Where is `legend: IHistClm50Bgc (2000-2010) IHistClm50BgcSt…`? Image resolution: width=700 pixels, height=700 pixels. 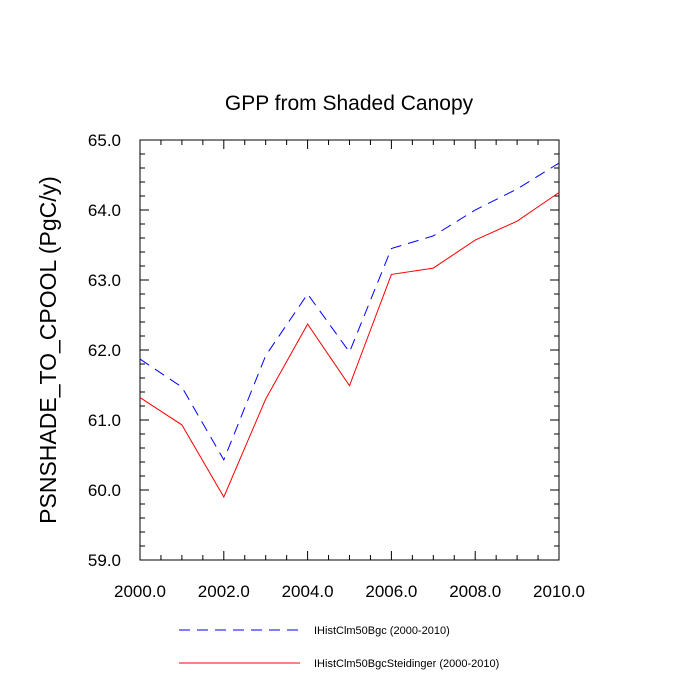
legend: IHistClm50Bgc (2000-2010) IHistClm50BgcSt… is located at coordinates (339, 647).